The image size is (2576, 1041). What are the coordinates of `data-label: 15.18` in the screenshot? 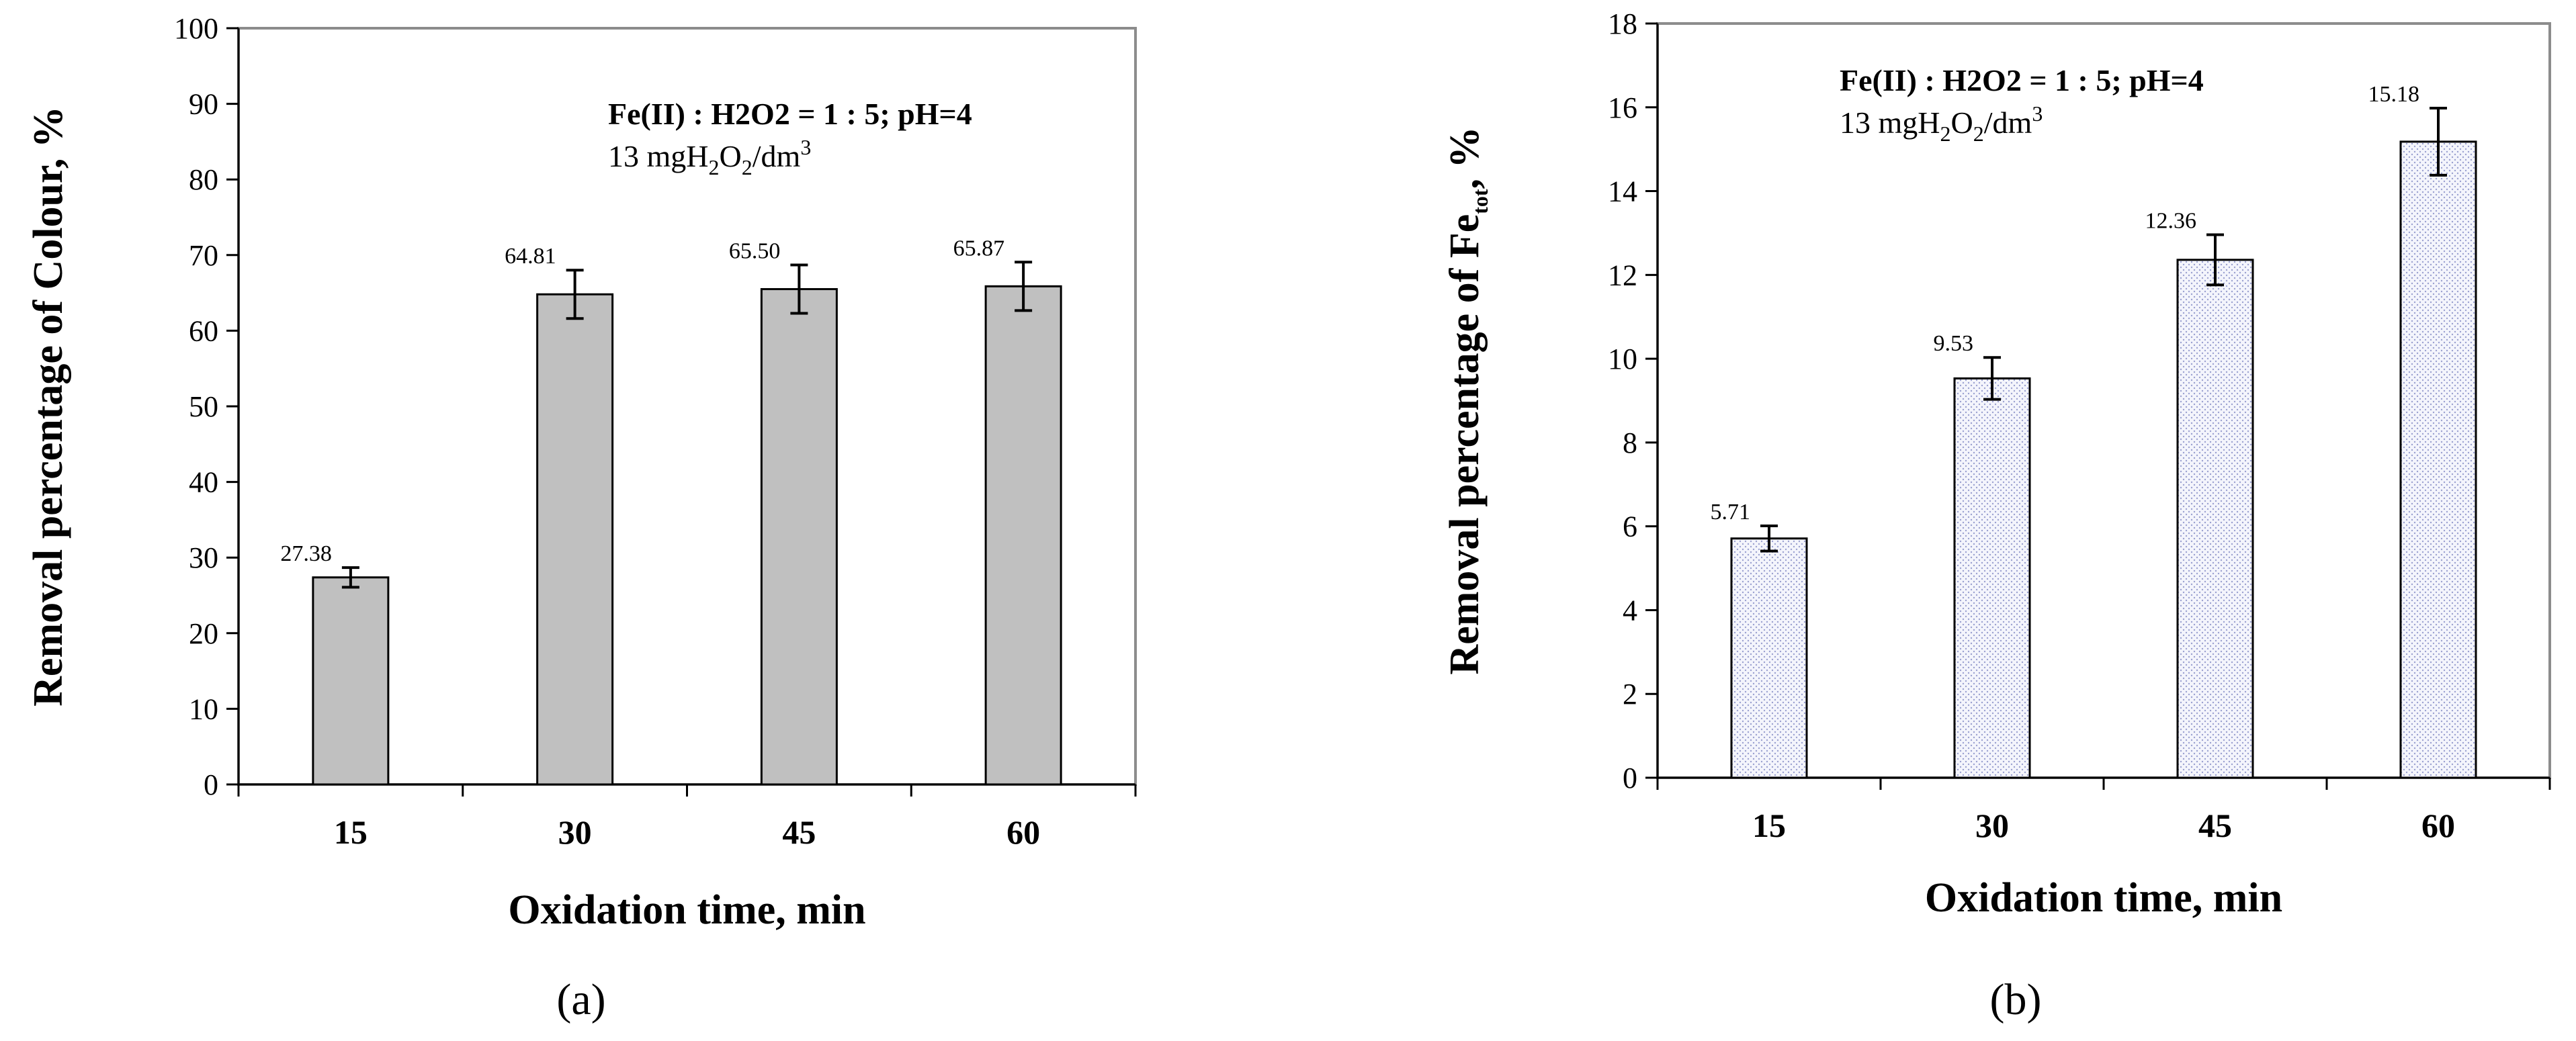 It's located at (2394, 94).